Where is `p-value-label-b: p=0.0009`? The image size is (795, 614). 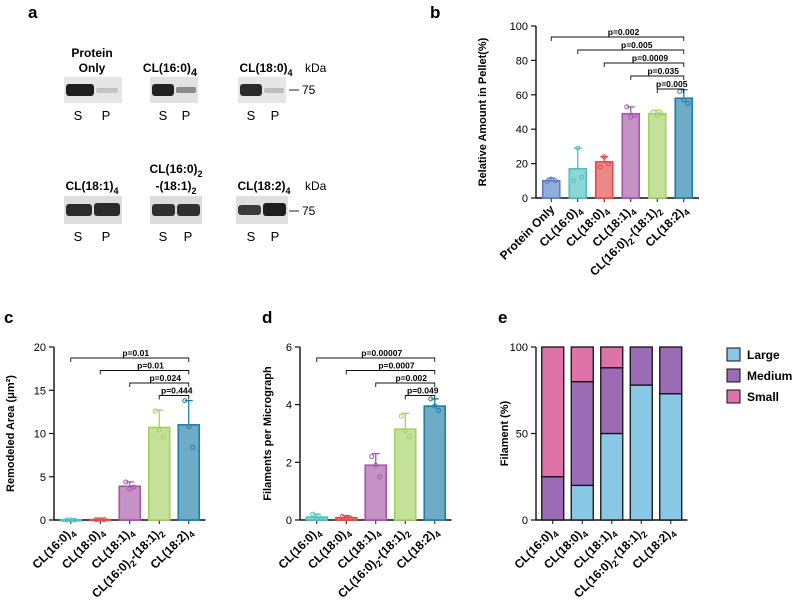 p-value-label-b: p=0.0009 is located at coordinates (650, 58).